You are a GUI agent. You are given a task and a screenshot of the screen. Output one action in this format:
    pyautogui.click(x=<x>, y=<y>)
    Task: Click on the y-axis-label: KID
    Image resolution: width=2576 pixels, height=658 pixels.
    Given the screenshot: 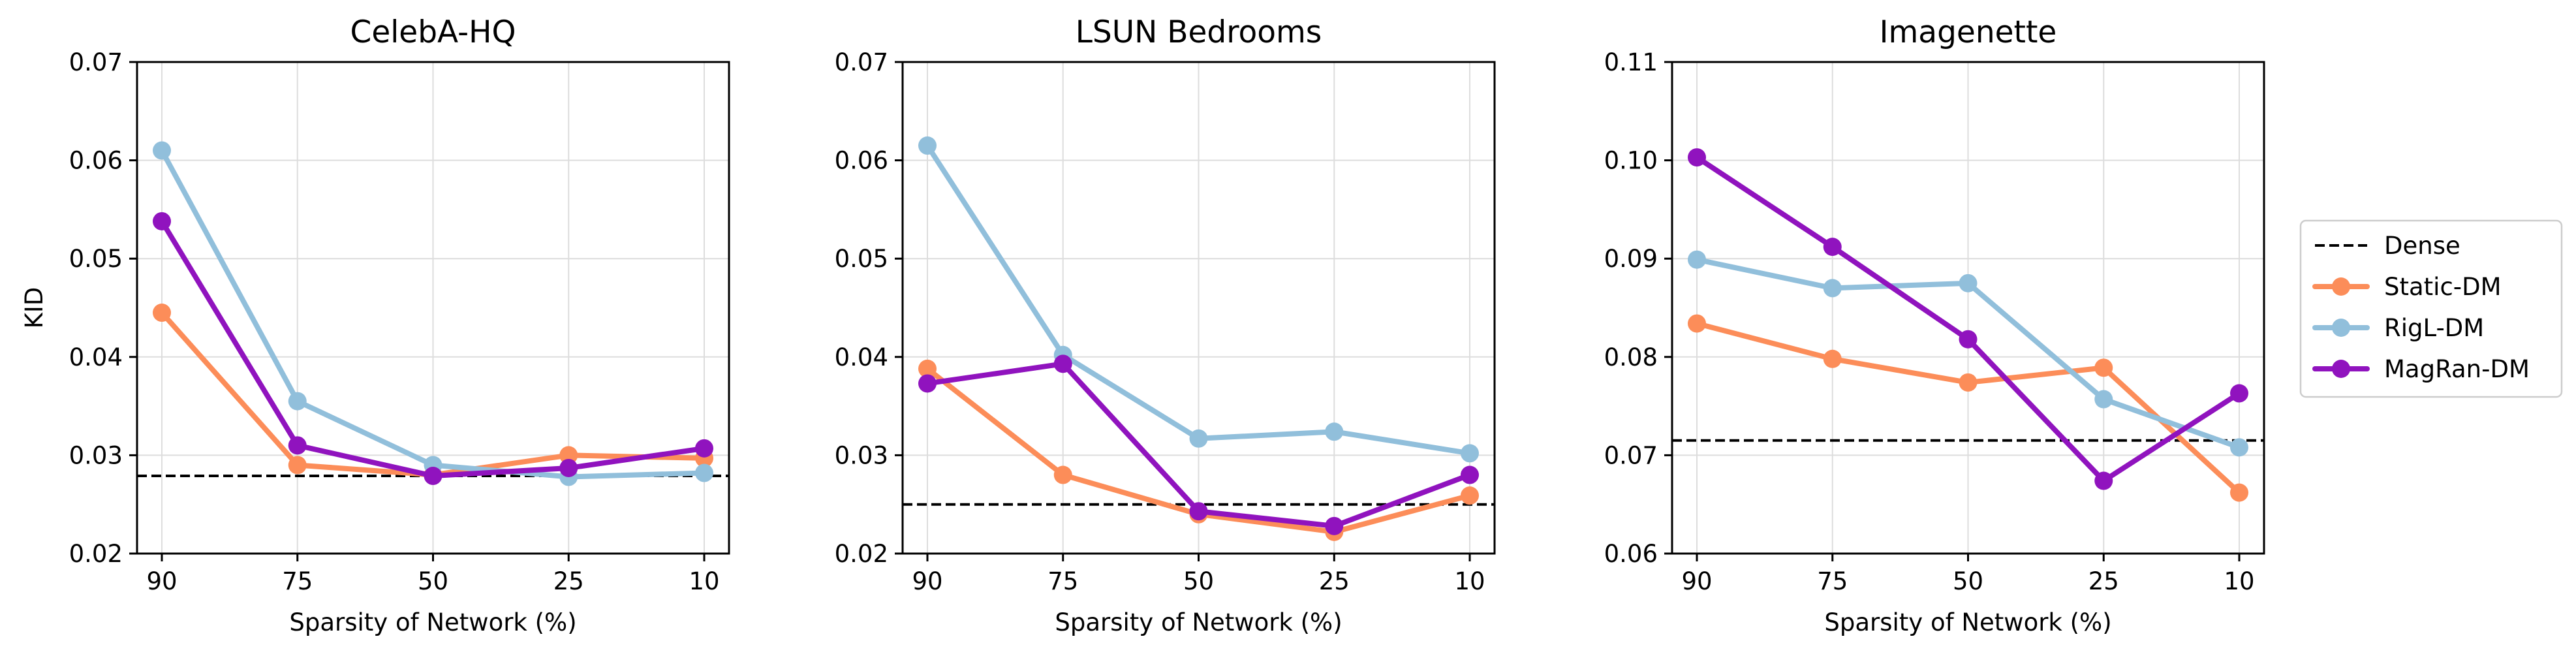 What is the action you would take?
    pyautogui.click(x=34, y=308)
    